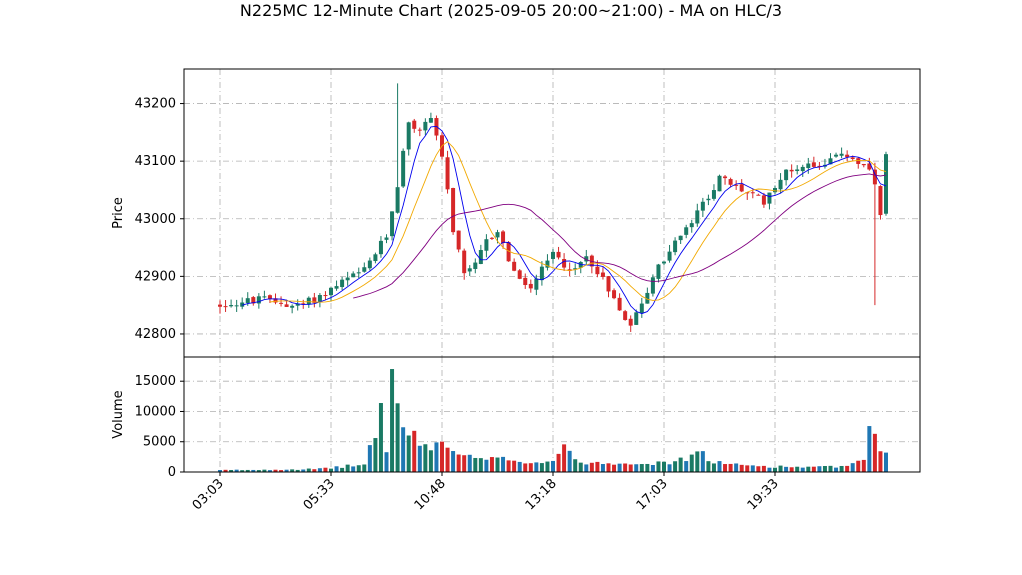 Image resolution: width=1022 pixels, height=575 pixels. I want to click on x-tick-label: 13:18, so click(541, 494).